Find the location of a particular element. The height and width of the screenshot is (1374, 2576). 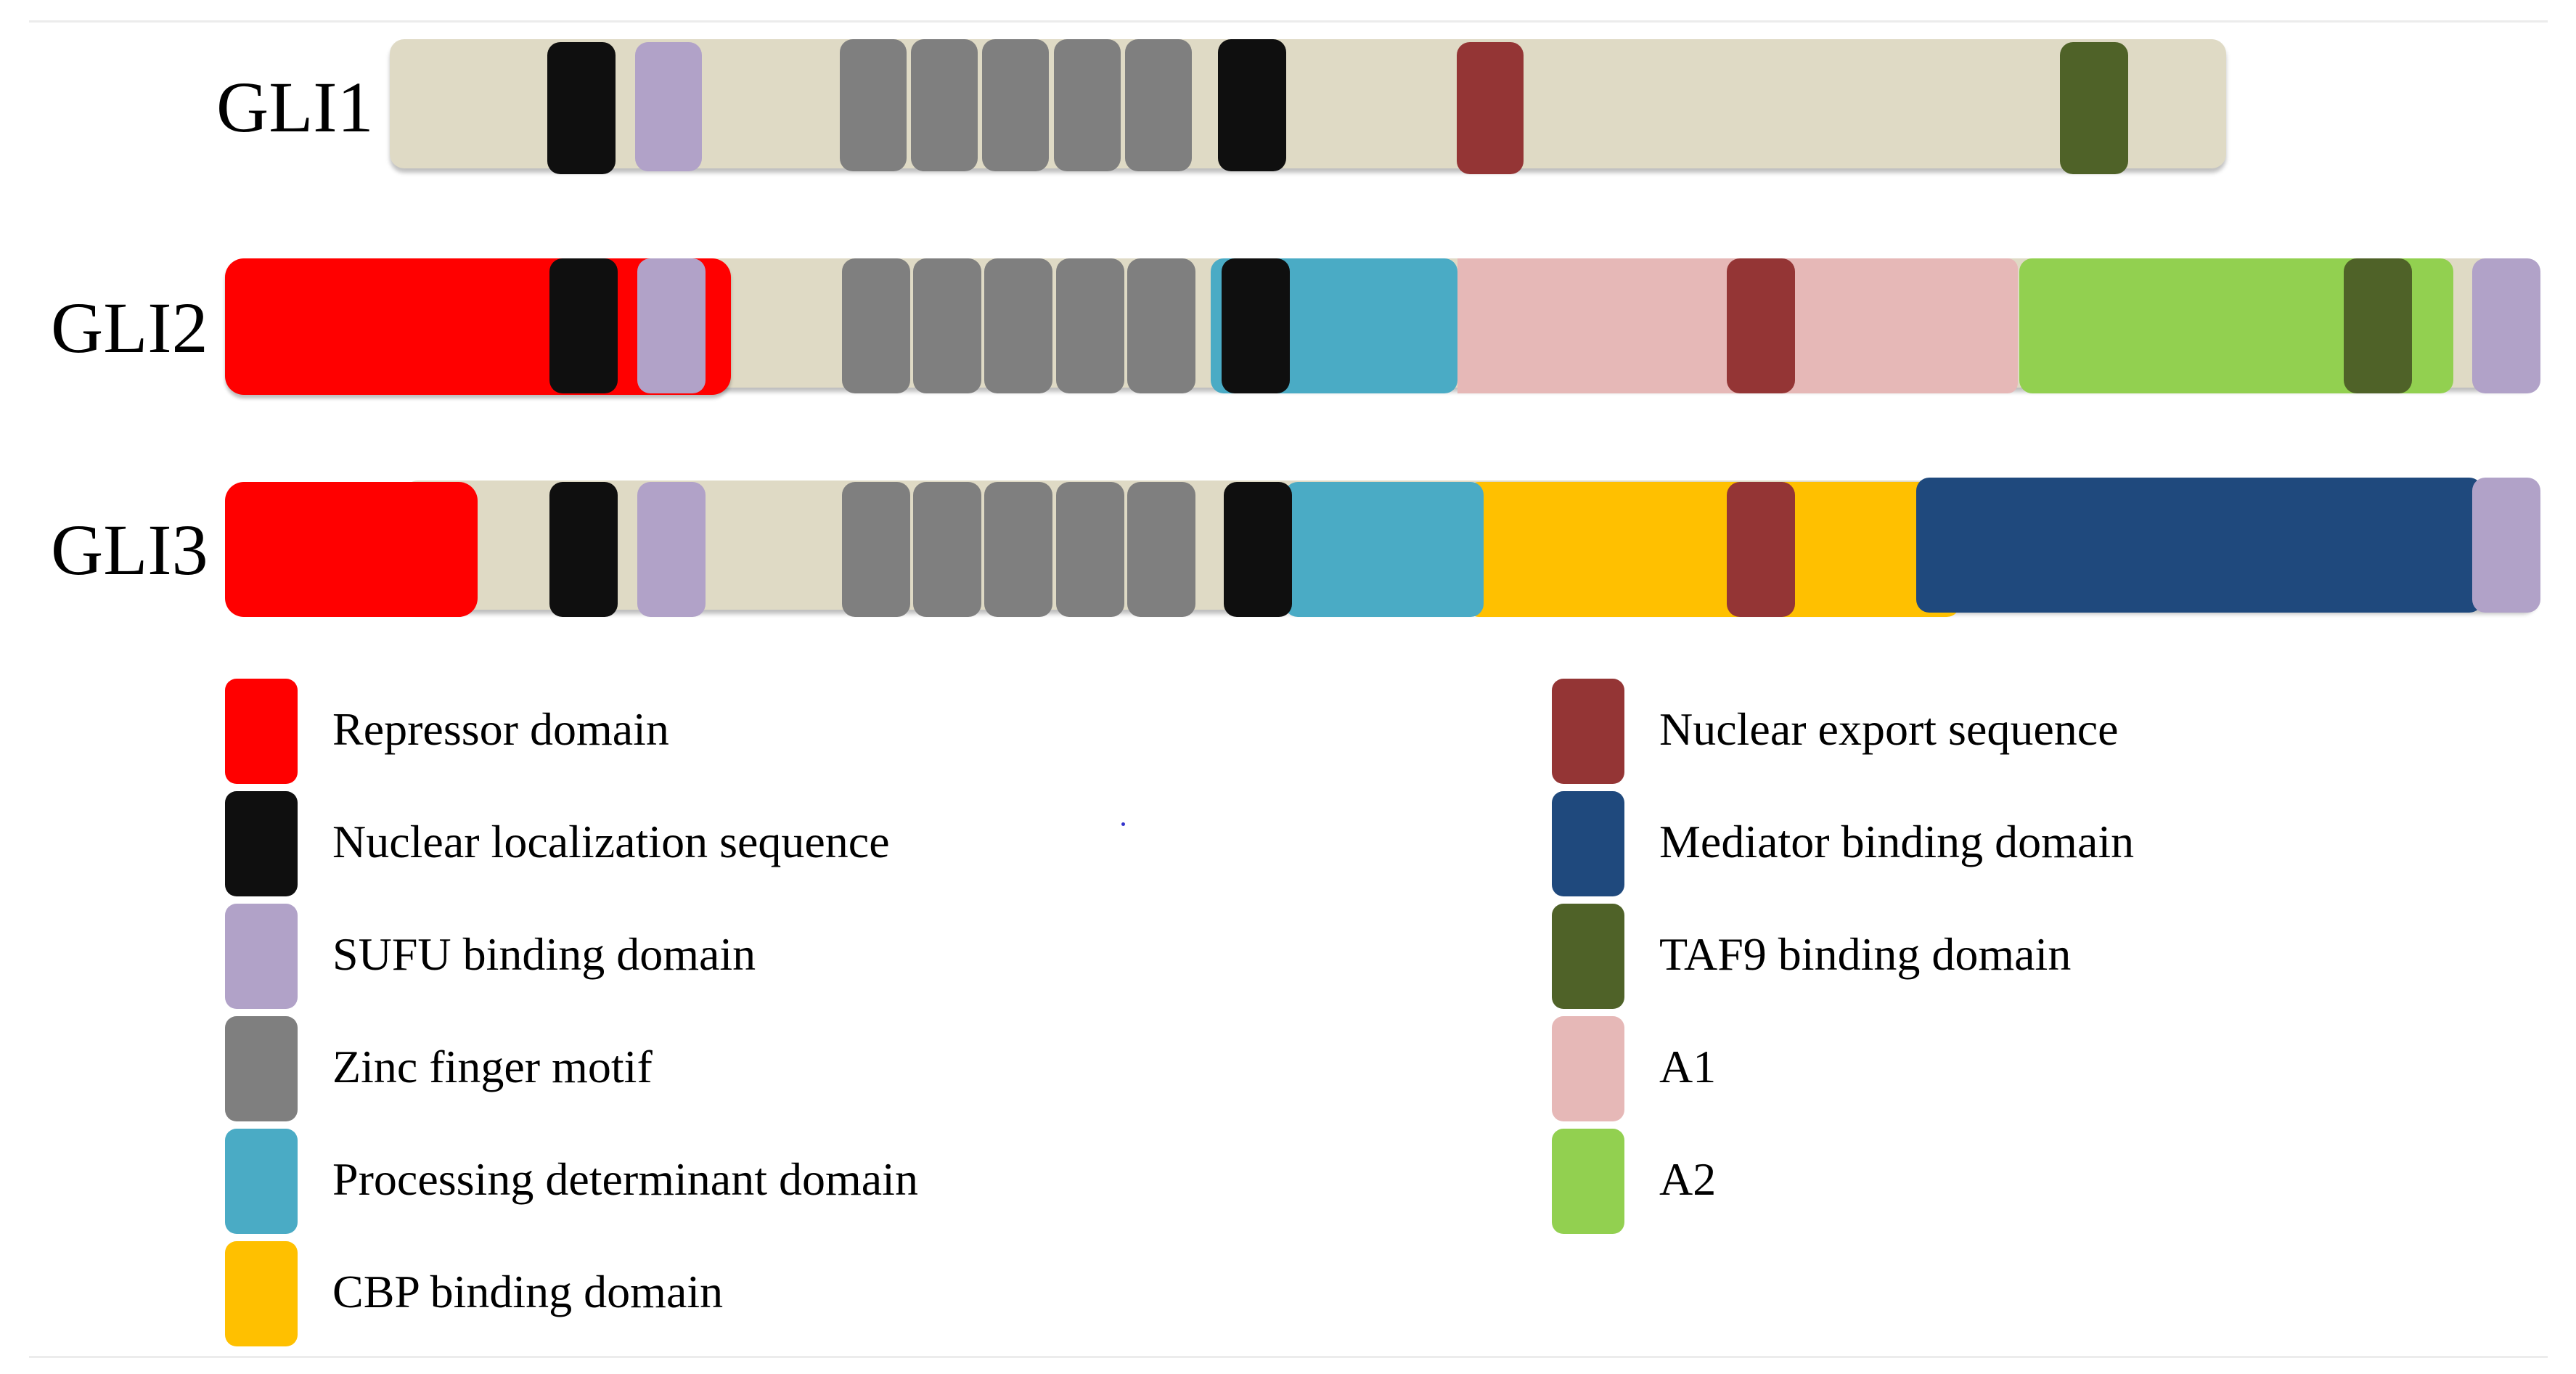

legend-swatch-repressor is located at coordinates (262, 731).